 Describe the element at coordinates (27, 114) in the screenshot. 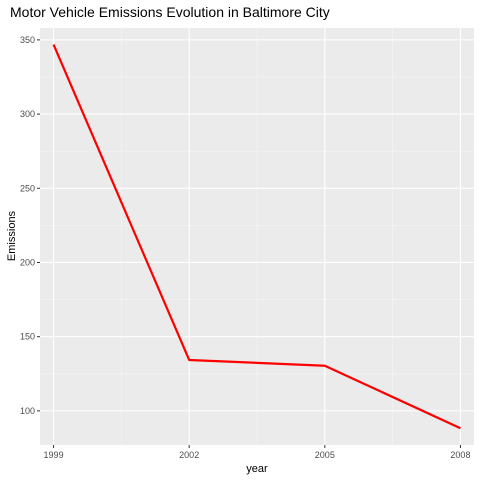

I see `y-tick-label-300: 300` at that location.